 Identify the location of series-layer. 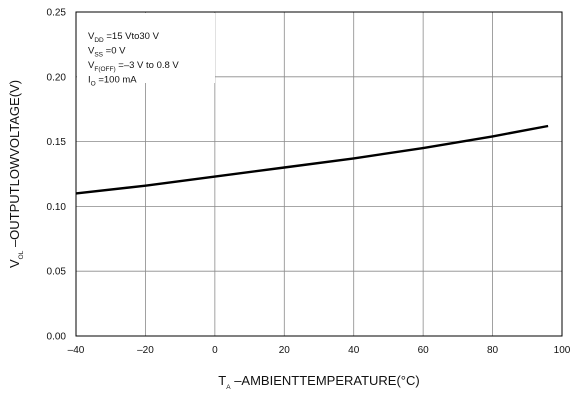
(312, 159).